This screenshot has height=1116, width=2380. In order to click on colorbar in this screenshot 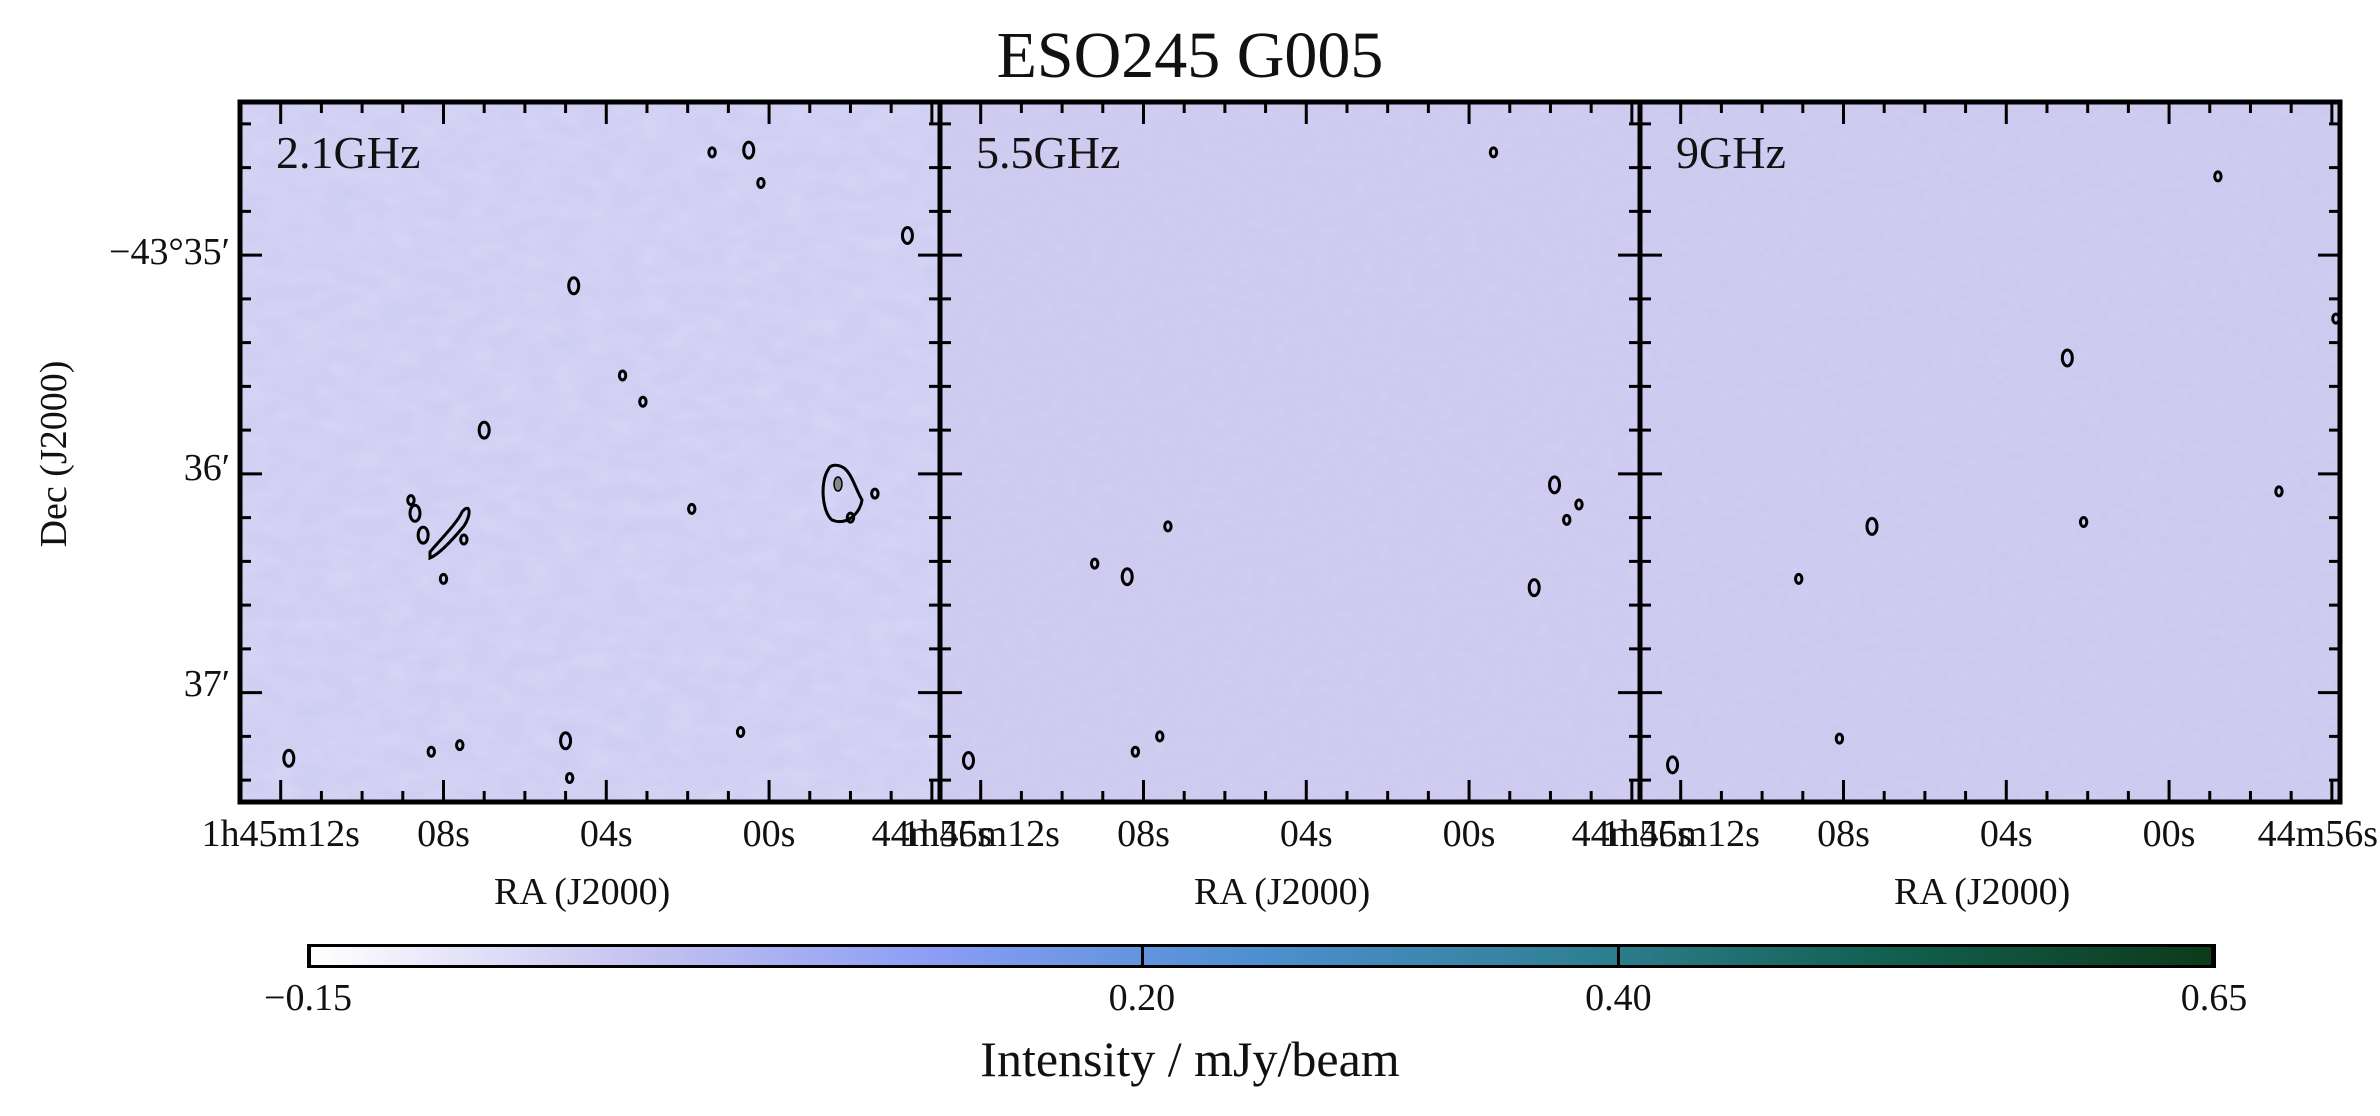, I will do `click(1261, 956)`.